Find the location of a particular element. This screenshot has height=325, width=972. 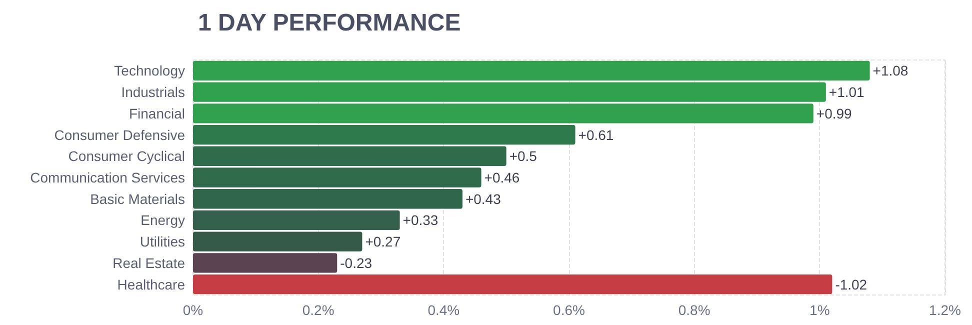

y-tick-label: Basic Materials is located at coordinates (137, 198).